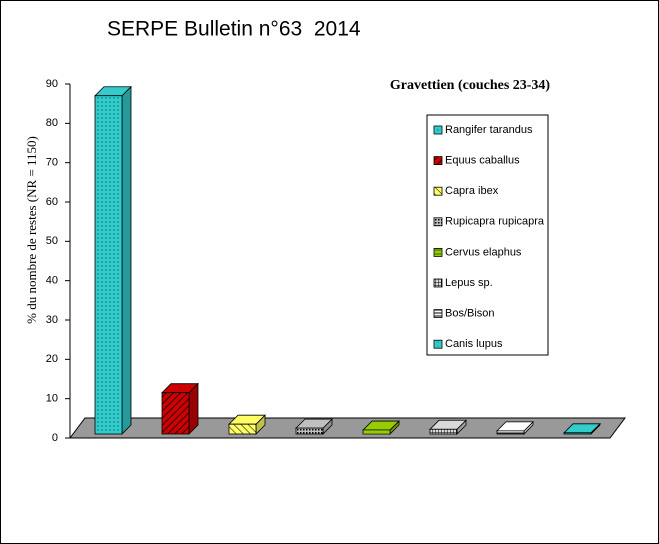  What do you see at coordinates (489, 130) in the screenshot?
I see `legend-label: Rangifer tarandus` at bounding box center [489, 130].